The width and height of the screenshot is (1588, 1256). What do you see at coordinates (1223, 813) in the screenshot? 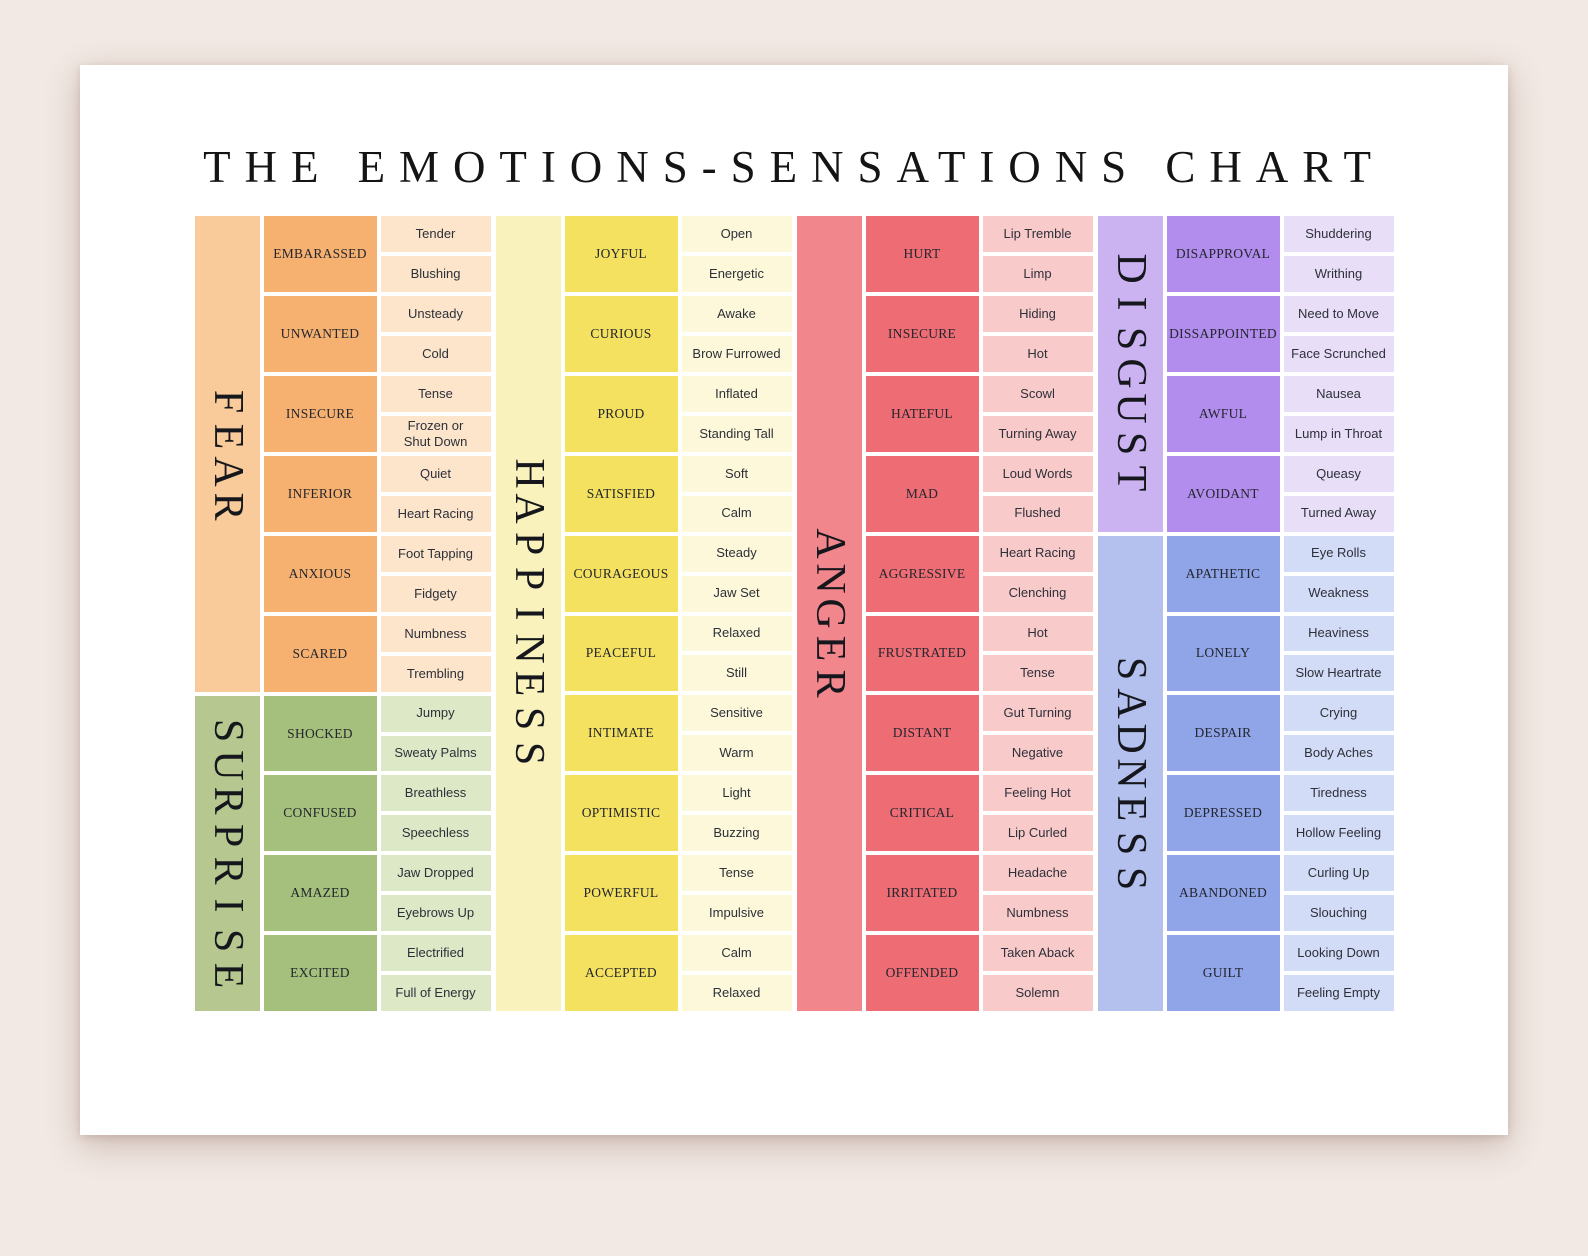
I see `emotion-depressed: DEPRESSED` at bounding box center [1223, 813].